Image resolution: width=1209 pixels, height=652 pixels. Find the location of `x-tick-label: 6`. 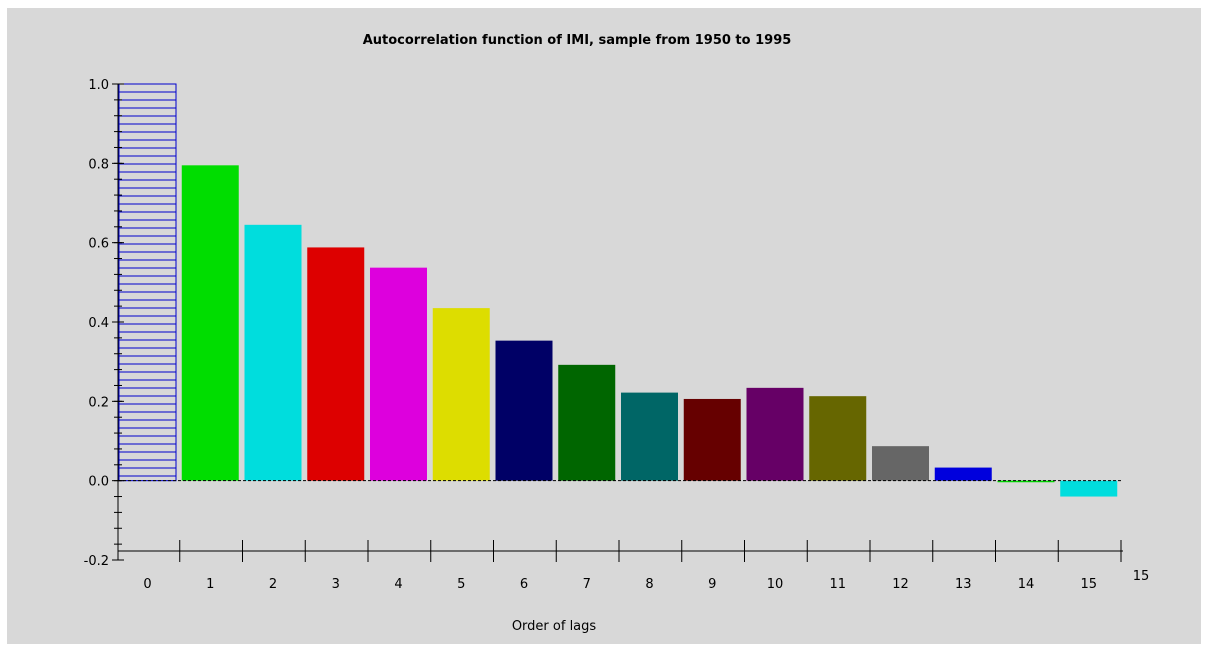

x-tick-label: 6 is located at coordinates (524, 584).